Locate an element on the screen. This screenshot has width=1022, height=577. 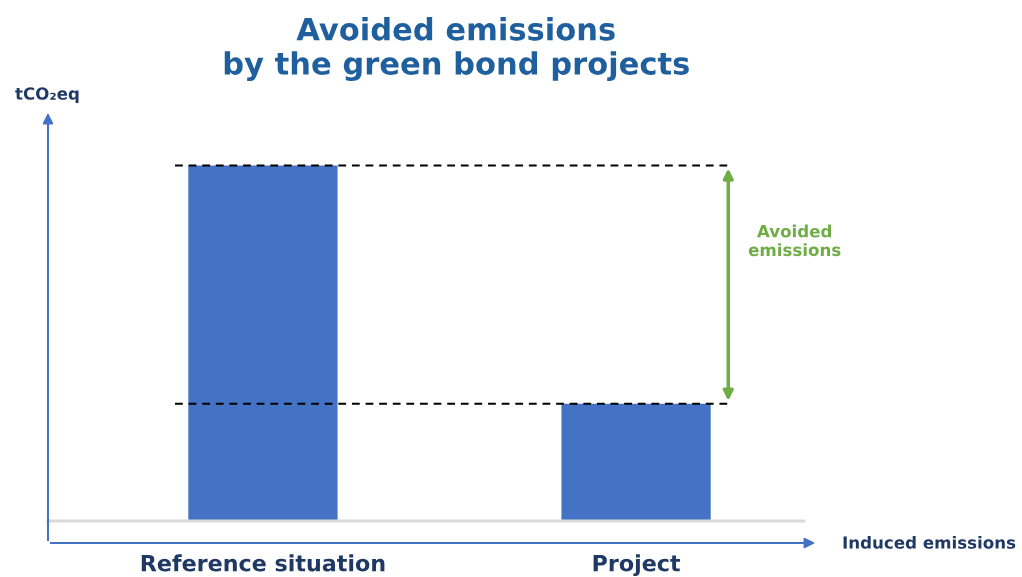
text: tCO₂eq is located at coordinates (47, 95).